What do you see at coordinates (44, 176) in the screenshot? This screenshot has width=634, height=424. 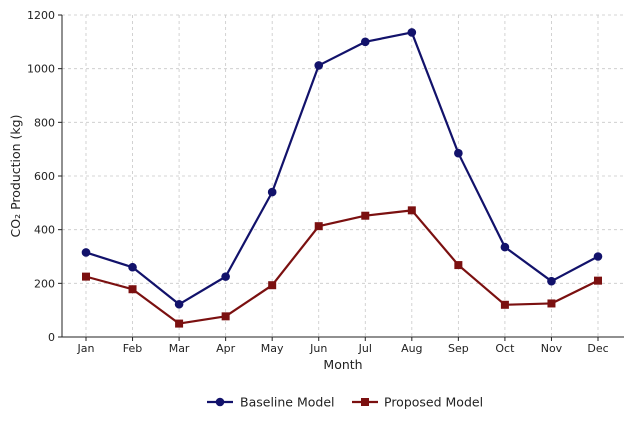 I see `y-tick-label: 600` at bounding box center [44, 176].